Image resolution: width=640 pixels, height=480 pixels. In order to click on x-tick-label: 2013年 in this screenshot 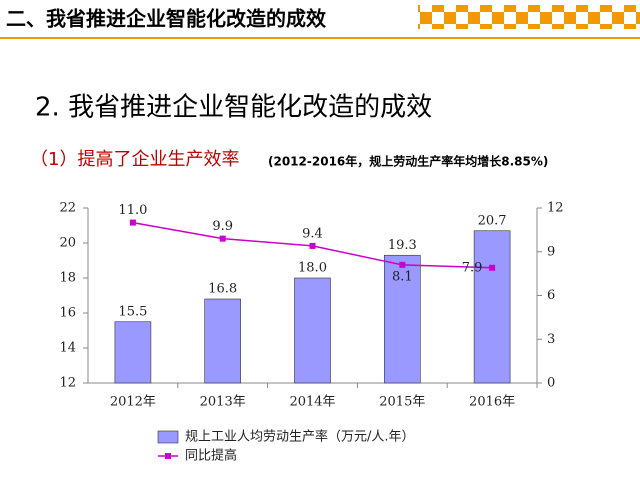, I will do `click(223, 402)`.